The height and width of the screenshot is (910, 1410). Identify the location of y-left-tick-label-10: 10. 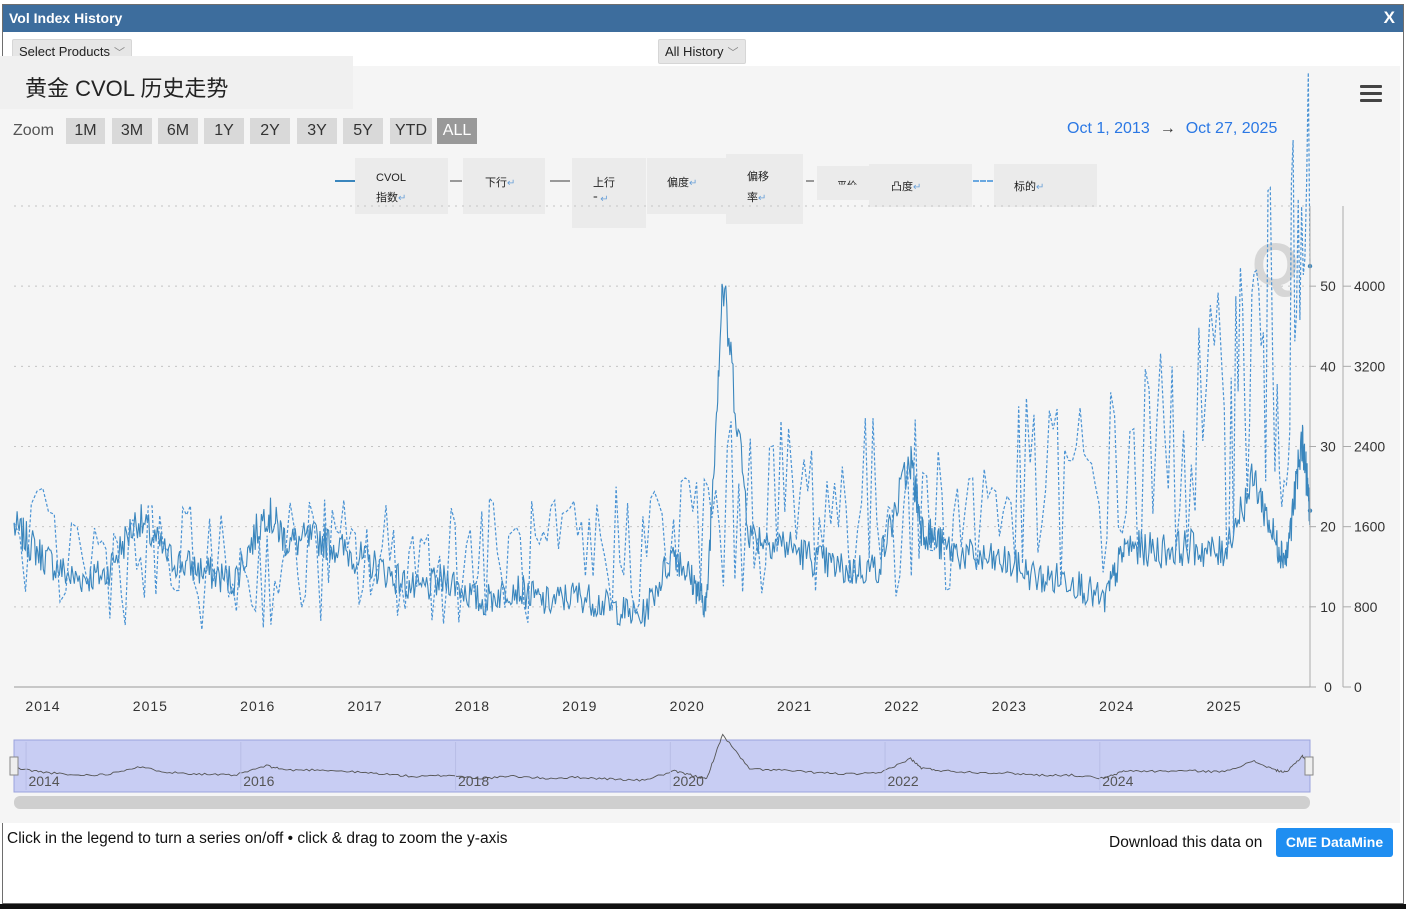
(1328, 607).